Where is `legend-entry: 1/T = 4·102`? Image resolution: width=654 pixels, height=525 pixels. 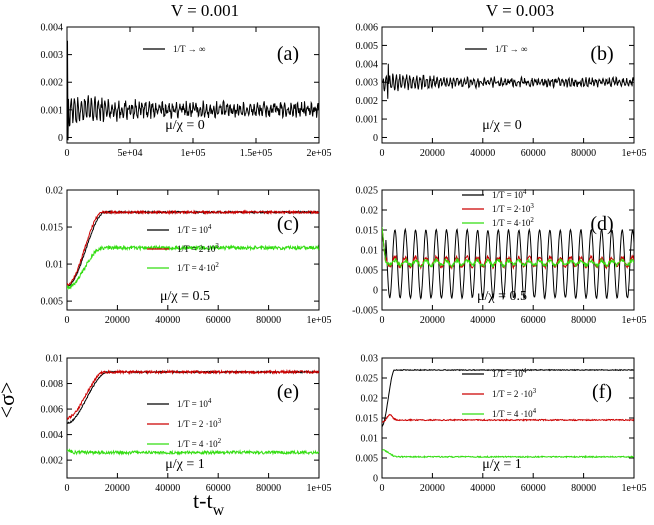
legend-entry: 1/T = 4·102 is located at coordinates (198, 267).